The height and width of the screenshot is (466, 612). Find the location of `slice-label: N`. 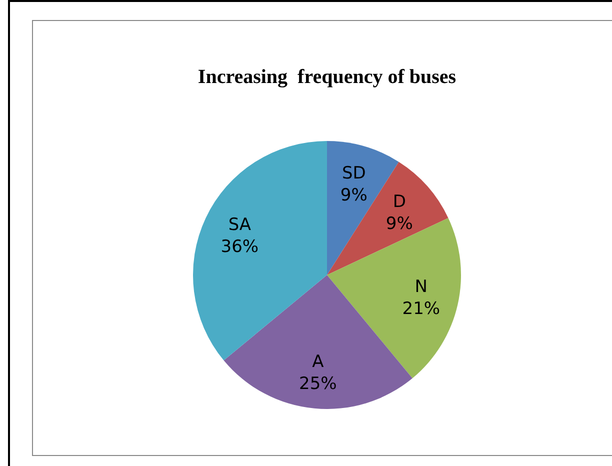

slice-label: N is located at coordinates (421, 287).